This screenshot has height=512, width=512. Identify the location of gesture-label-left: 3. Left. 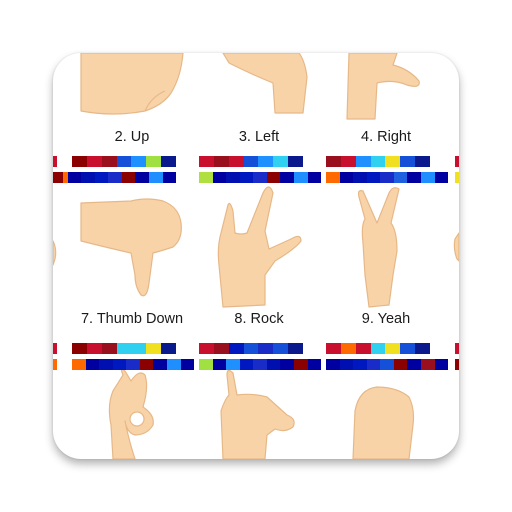
(259, 137).